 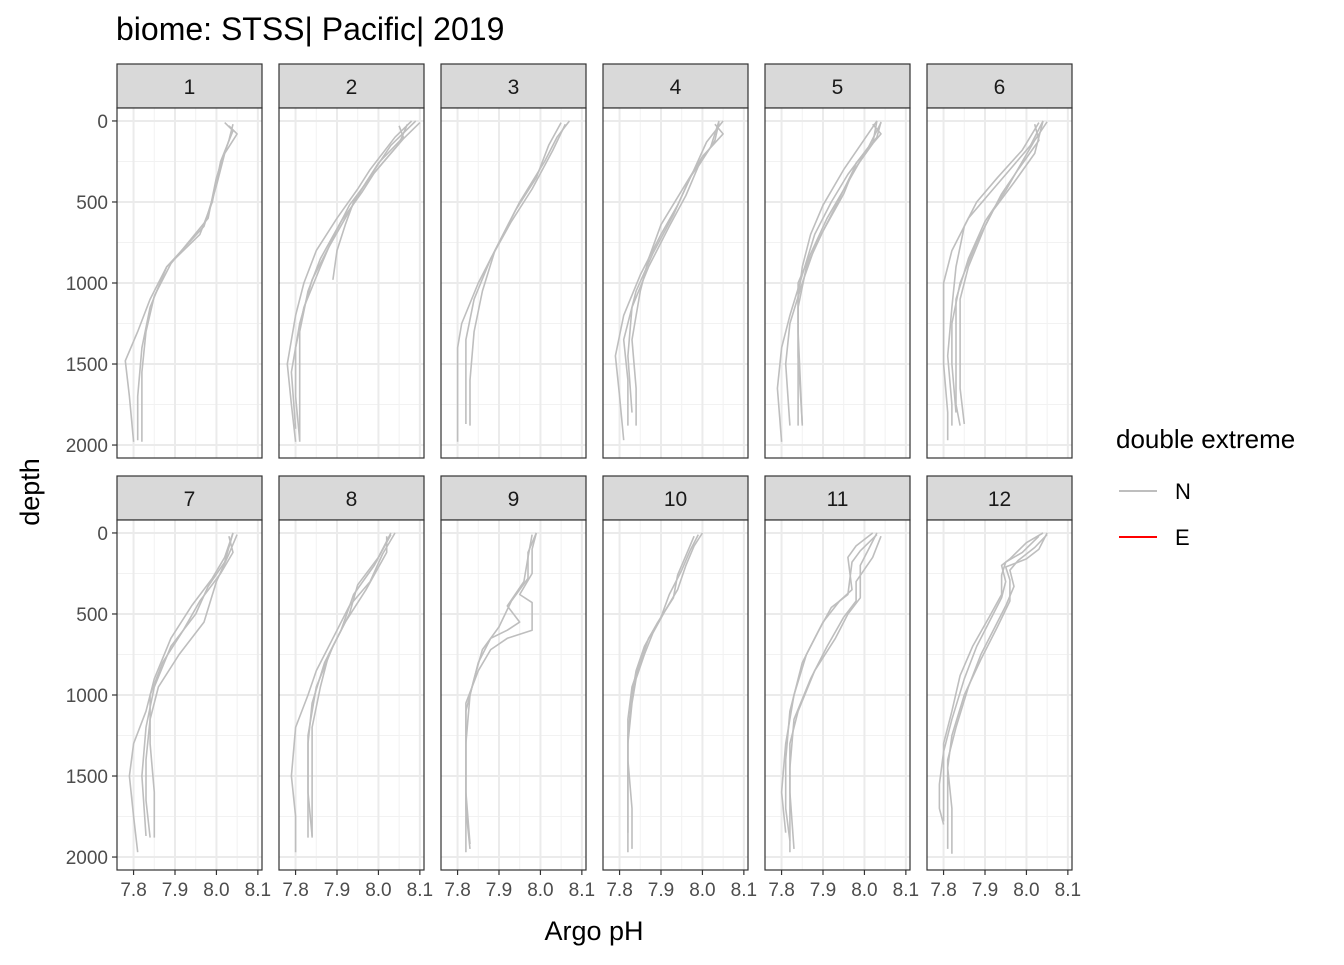 I want to click on facet-panel: 9 7.8 7.9 8.0 8.1, so click(x=517, y=688).